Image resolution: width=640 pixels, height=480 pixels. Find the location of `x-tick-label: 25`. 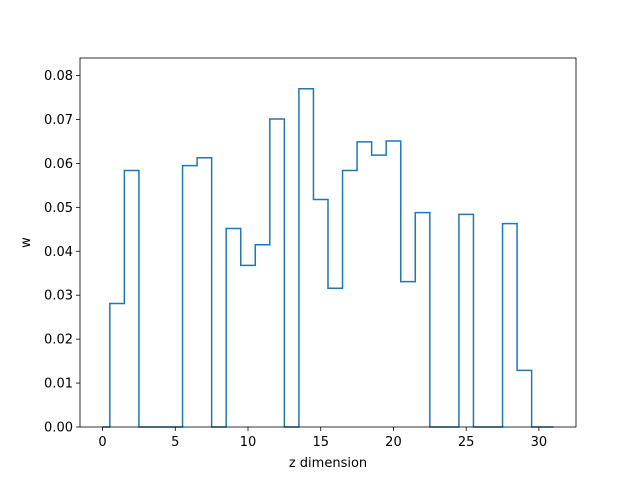

x-tick-label: 25 is located at coordinates (466, 442).